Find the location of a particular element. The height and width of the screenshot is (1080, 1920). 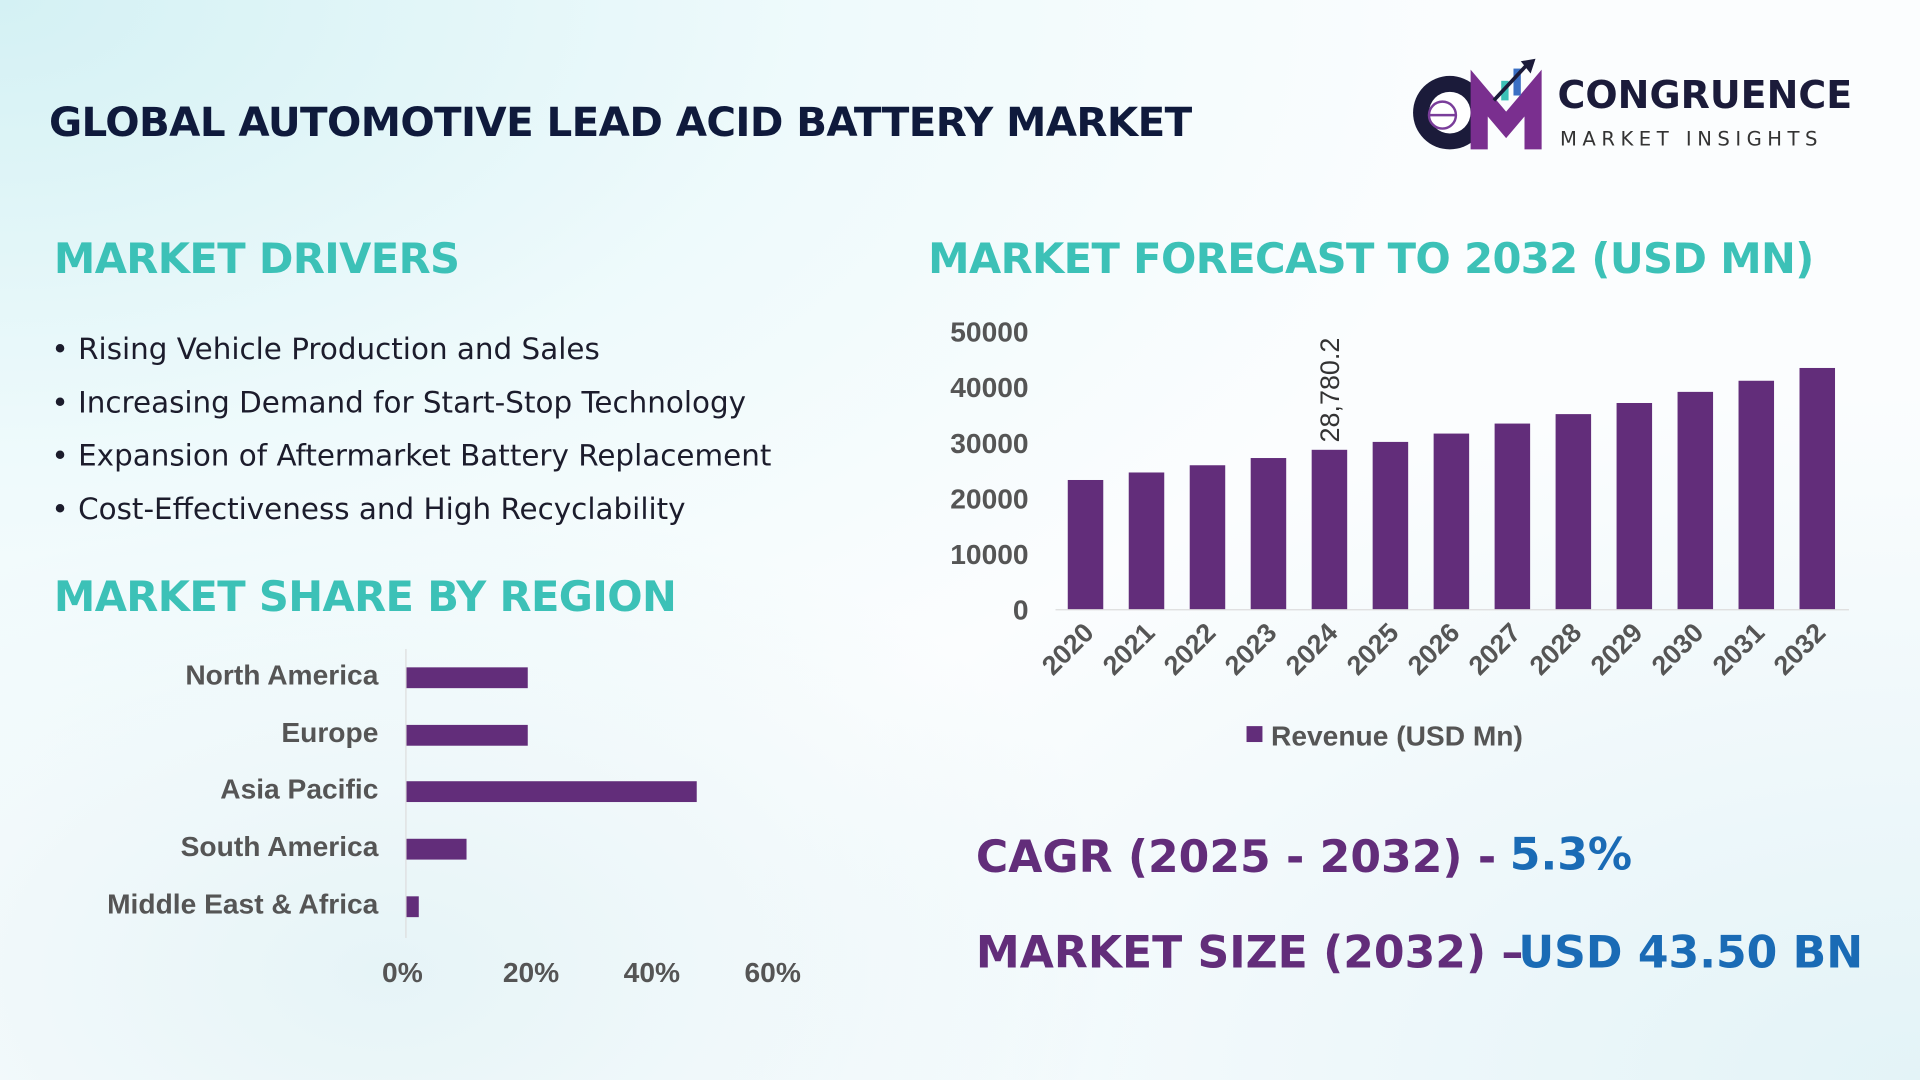

x-tick-label: 2027 is located at coordinates (1495, 649).